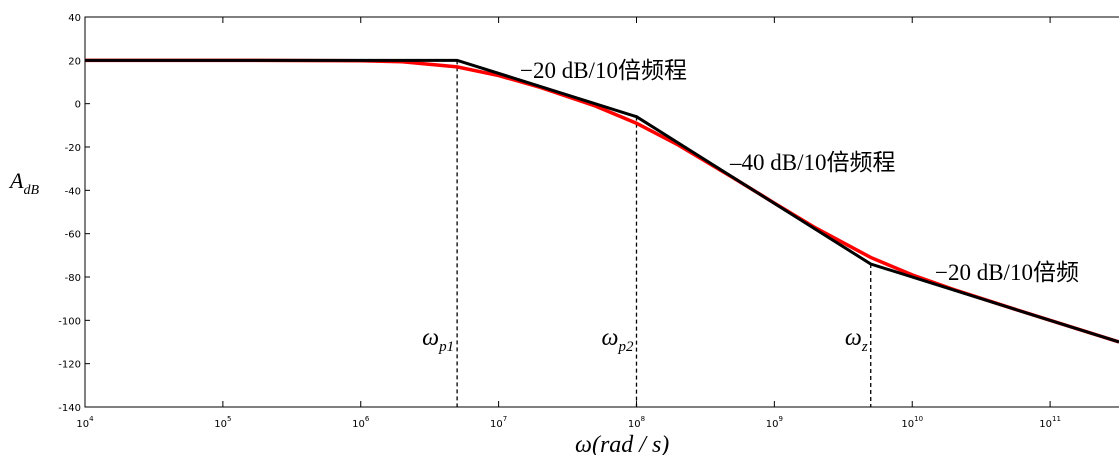  I want to click on y-label-main: A, so click(16, 180).